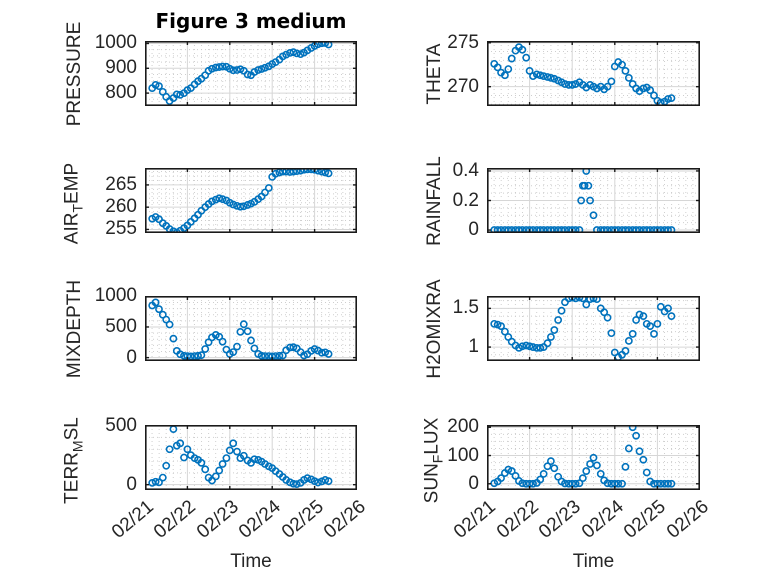 The image size is (778, 583). What do you see at coordinates (251, 457) in the screenshot?
I see `scatter-terrmsl` at bounding box center [251, 457].